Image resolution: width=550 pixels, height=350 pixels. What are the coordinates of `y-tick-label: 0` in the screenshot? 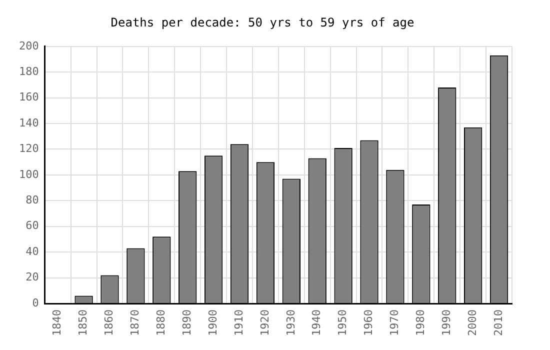 It's located at (35, 303).